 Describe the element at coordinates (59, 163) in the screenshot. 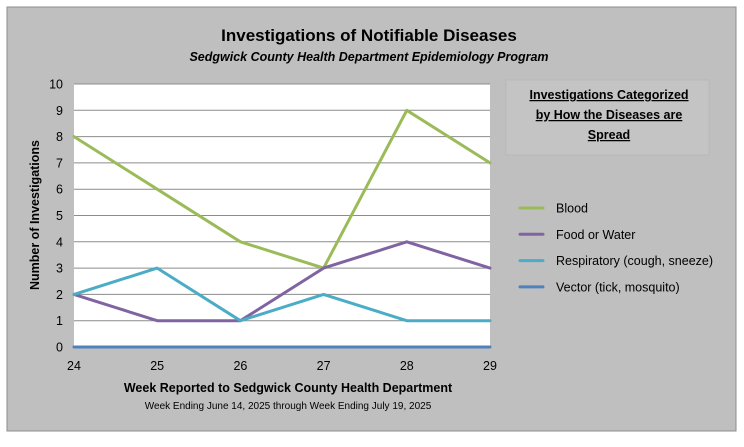

I see `y-tick-label: 7` at that location.